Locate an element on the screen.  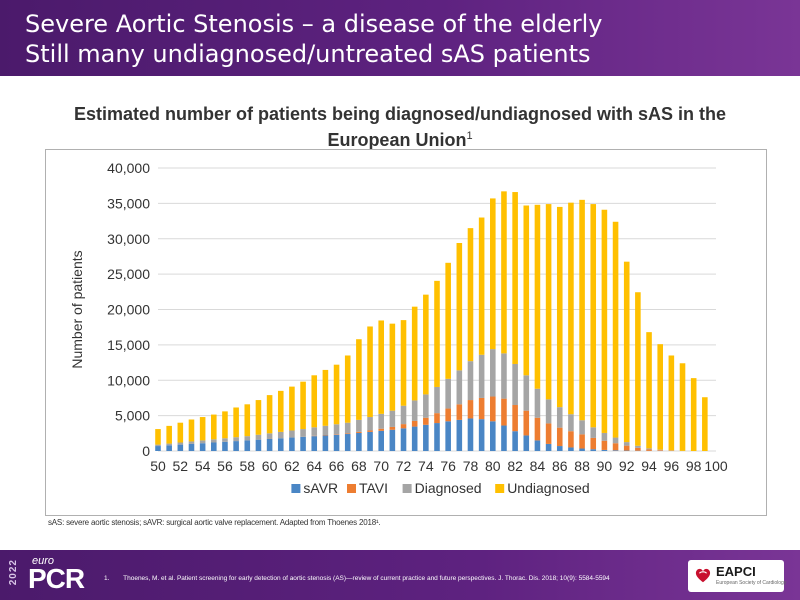
y-tick-label: 35,000 is located at coordinates (128, 203).